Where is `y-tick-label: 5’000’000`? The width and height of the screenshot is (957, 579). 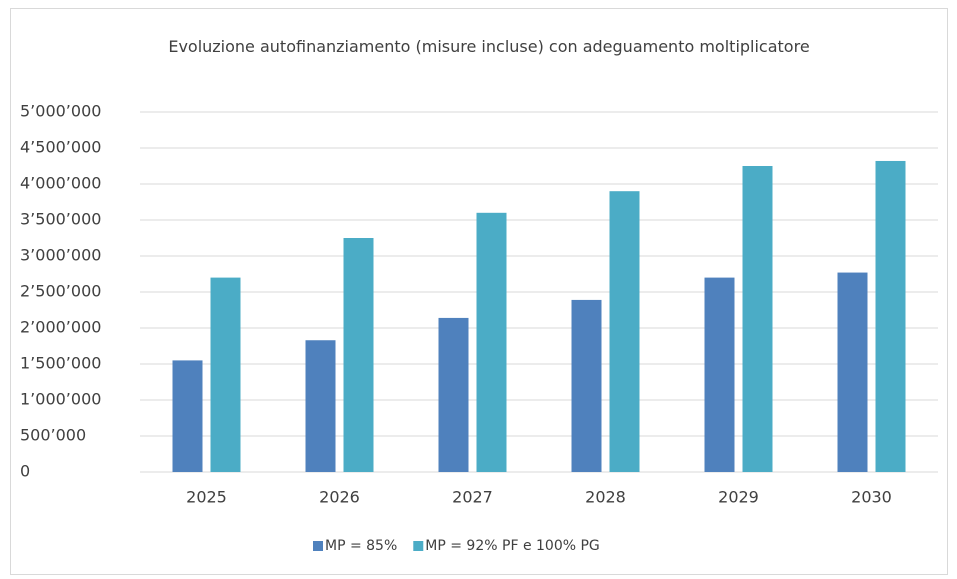 y-tick-label: 5’000’000 is located at coordinates (60, 111).